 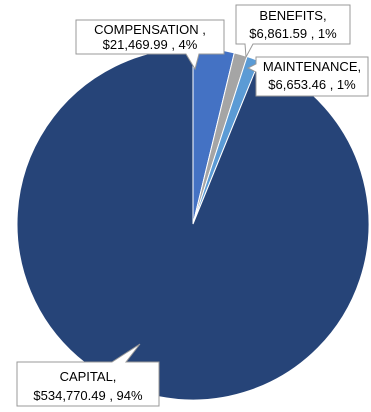 What do you see at coordinates (150, 29) in the screenshot?
I see `callout-compensation-line1: COMPENSATION ,` at bounding box center [150, 29].